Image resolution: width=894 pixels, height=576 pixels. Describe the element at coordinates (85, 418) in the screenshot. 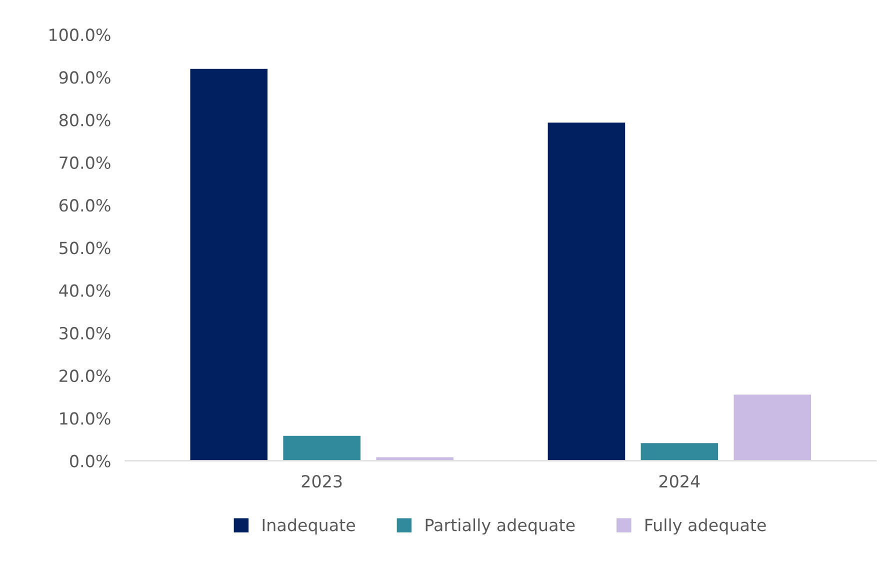

I see `y-tick-label: 10.0%` at that location.